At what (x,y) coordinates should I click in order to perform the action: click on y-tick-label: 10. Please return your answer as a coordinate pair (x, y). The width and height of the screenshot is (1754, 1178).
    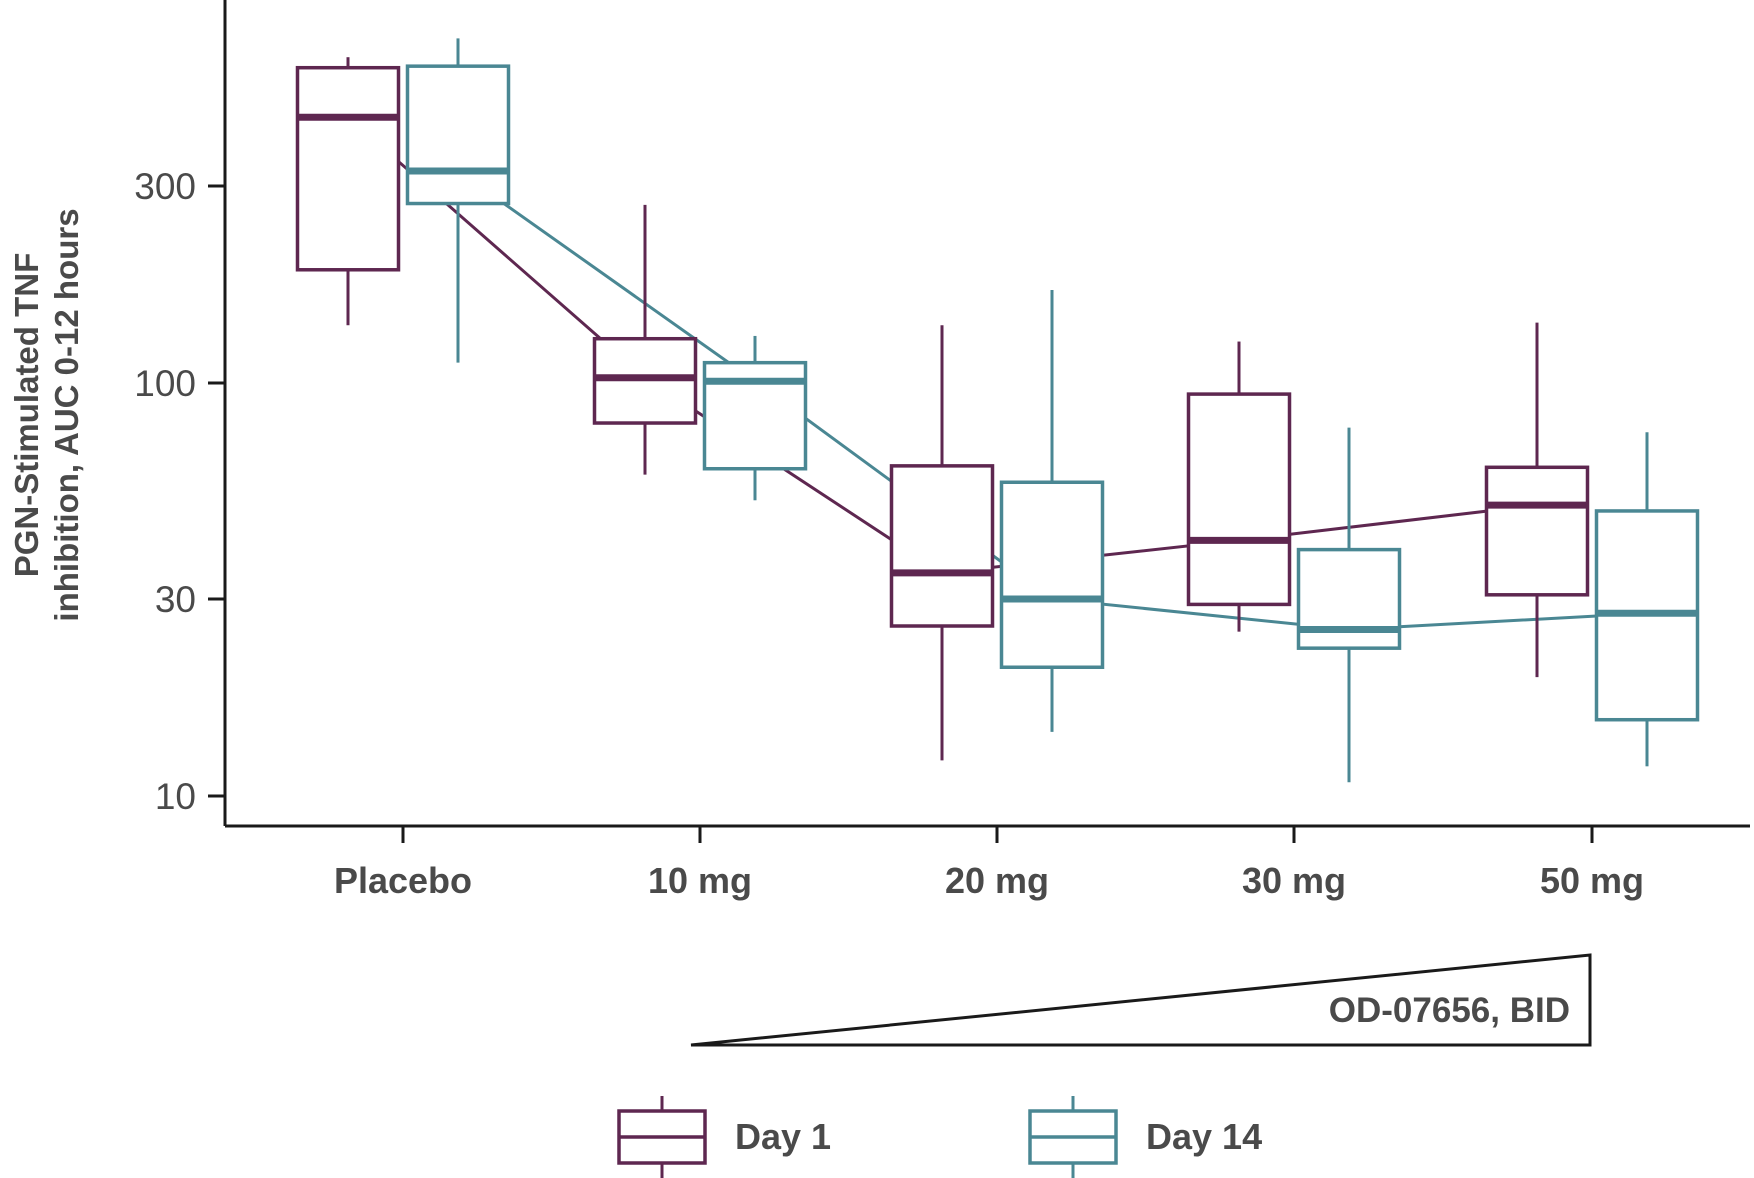
    Looking at the image, I should click on (175, 796).